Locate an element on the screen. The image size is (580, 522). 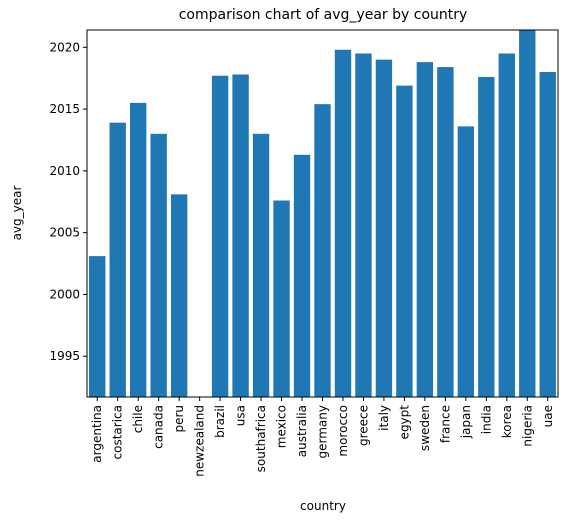
y-tick-label: 1995 is located at coordinates (64, 356).